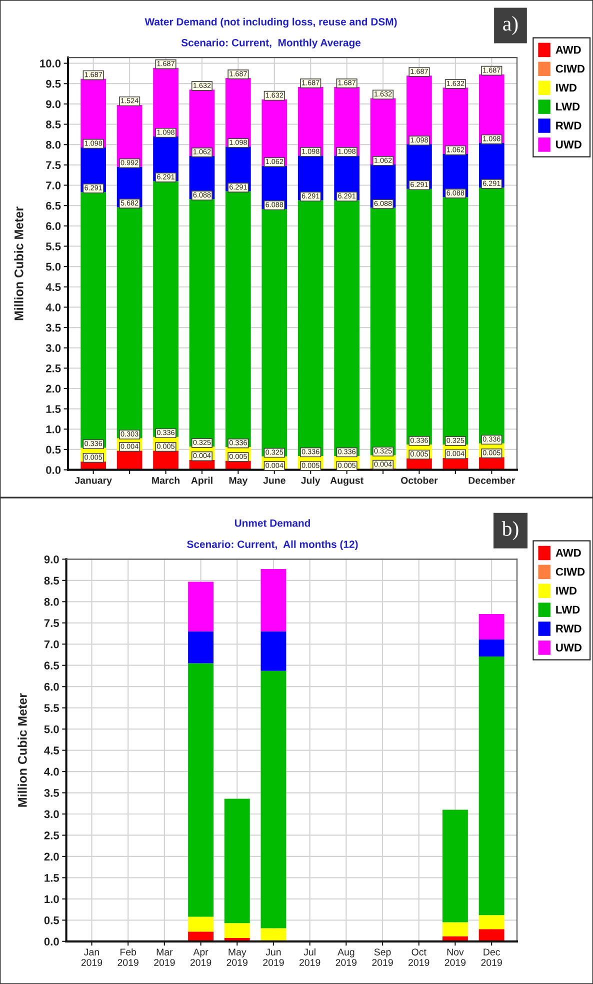 Image resolution: width=593 pixels, height=984 pixels. I want to click on x-tick-label: Dec 2019, so click(491, 957).